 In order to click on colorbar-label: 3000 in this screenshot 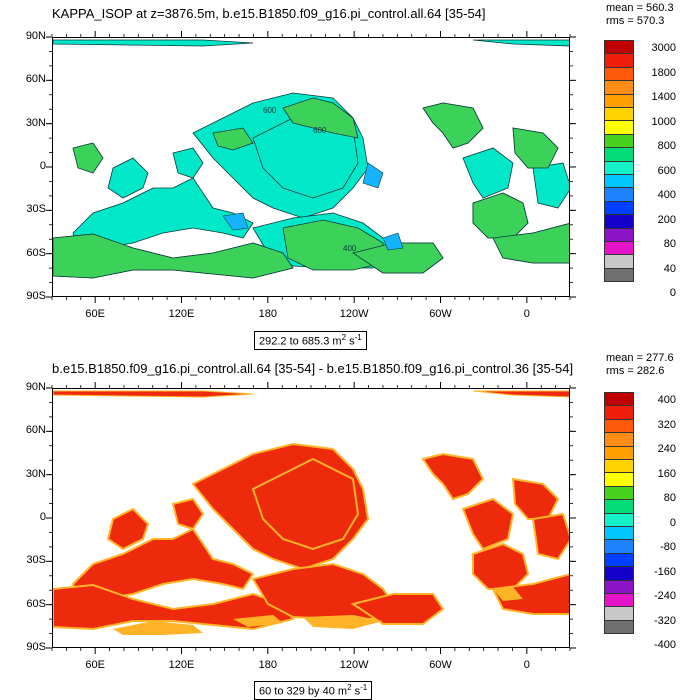, I will do `click(663, 48)`.